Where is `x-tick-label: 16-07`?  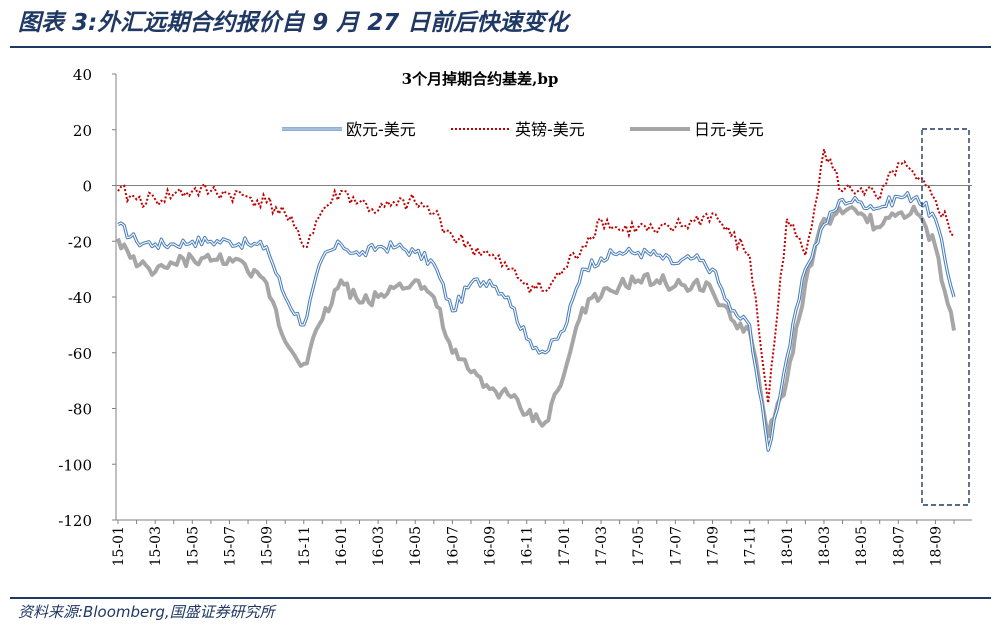
x-tick-label: 16-07 is located at coordinates (453, 546).